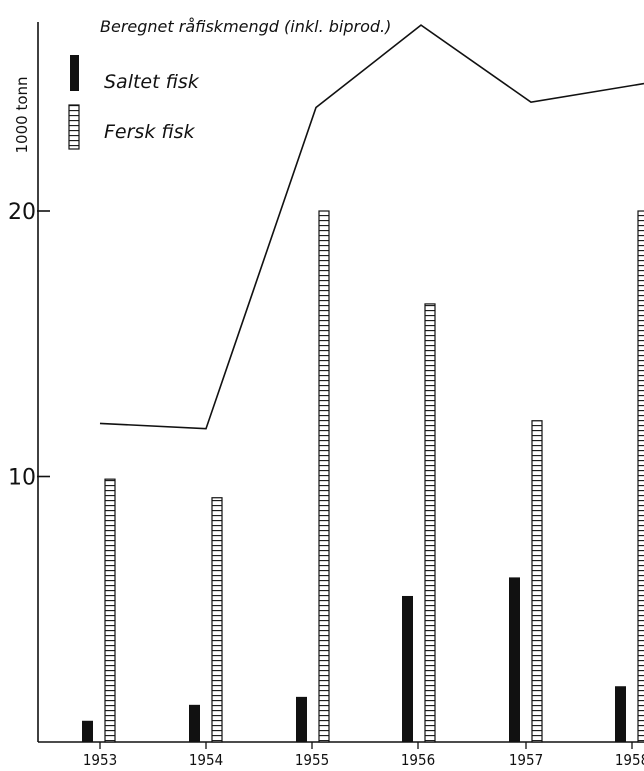 The height and width of the screenshot is (771, 644). What do you see at coordinates (100, 760) in the screenshot?
I see `x-tick-label-1953: 1953` at bounding box center [100, 760].